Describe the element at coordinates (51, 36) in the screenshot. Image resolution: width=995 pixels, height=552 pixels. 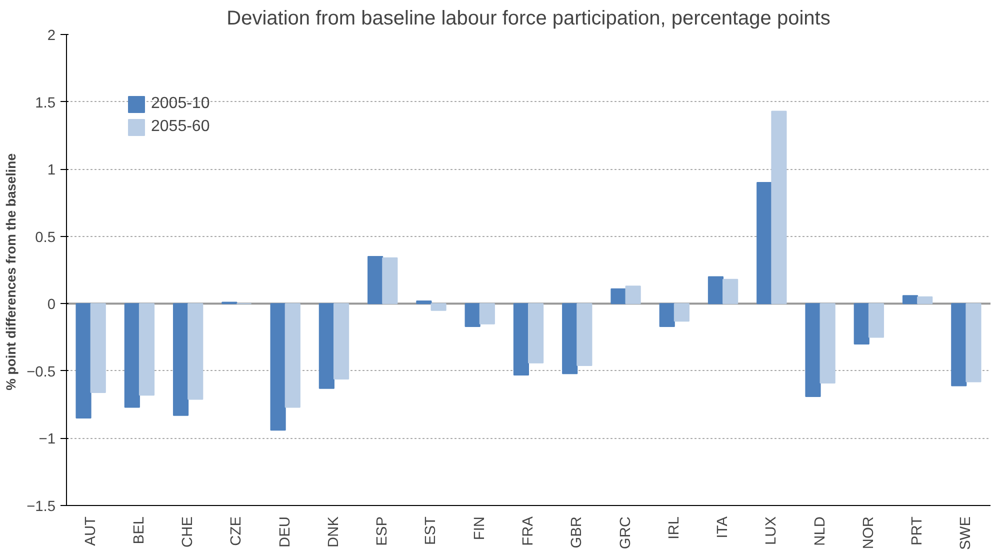
I see `y-tick-label: 2` at that location.